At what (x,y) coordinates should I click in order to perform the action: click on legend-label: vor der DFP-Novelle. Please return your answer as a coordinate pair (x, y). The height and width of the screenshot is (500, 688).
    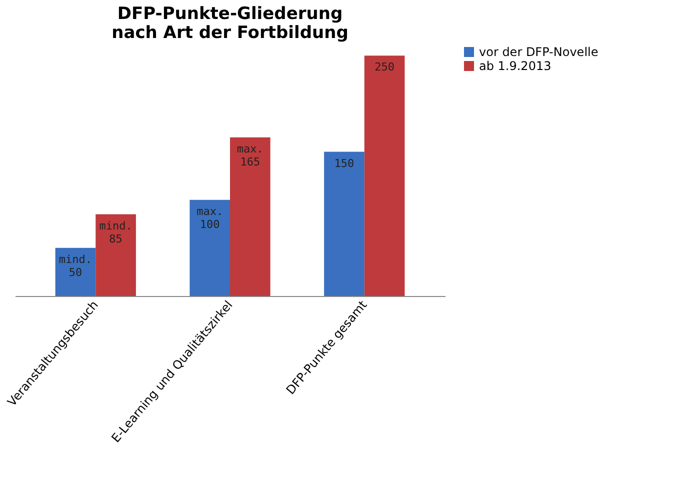
    Looking at the image, I should click on (538, 52).